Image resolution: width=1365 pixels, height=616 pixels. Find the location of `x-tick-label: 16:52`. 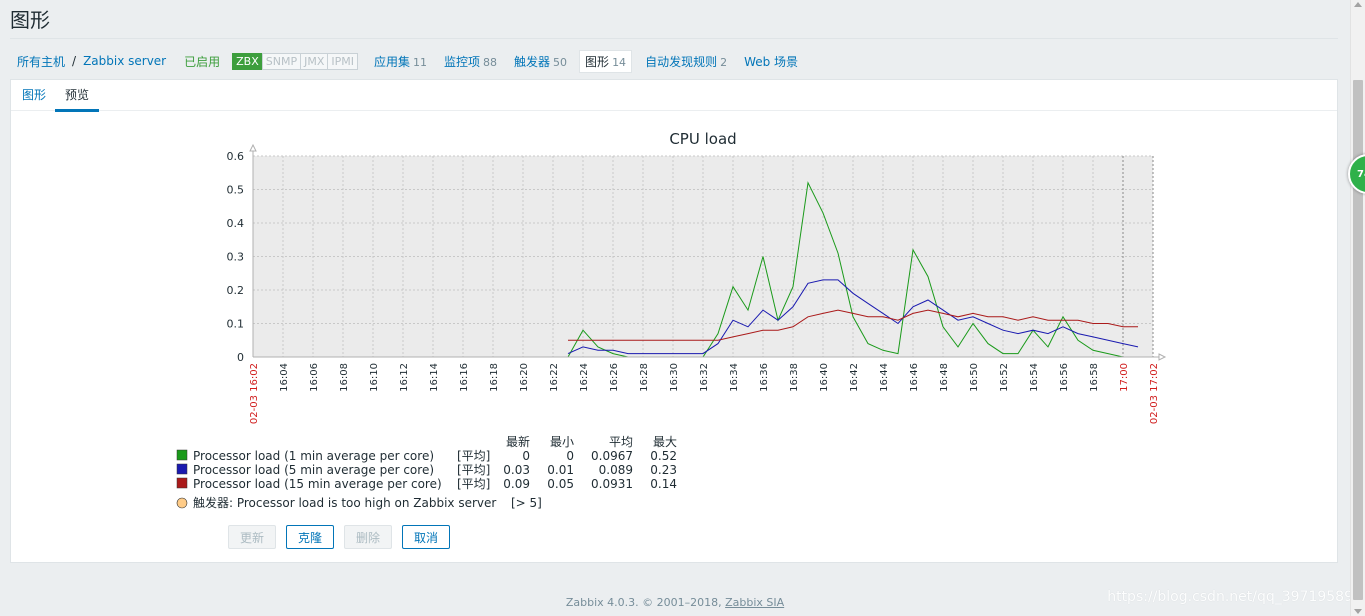

x-tick-label: 16:52 is located at coordinates (1004, 377).